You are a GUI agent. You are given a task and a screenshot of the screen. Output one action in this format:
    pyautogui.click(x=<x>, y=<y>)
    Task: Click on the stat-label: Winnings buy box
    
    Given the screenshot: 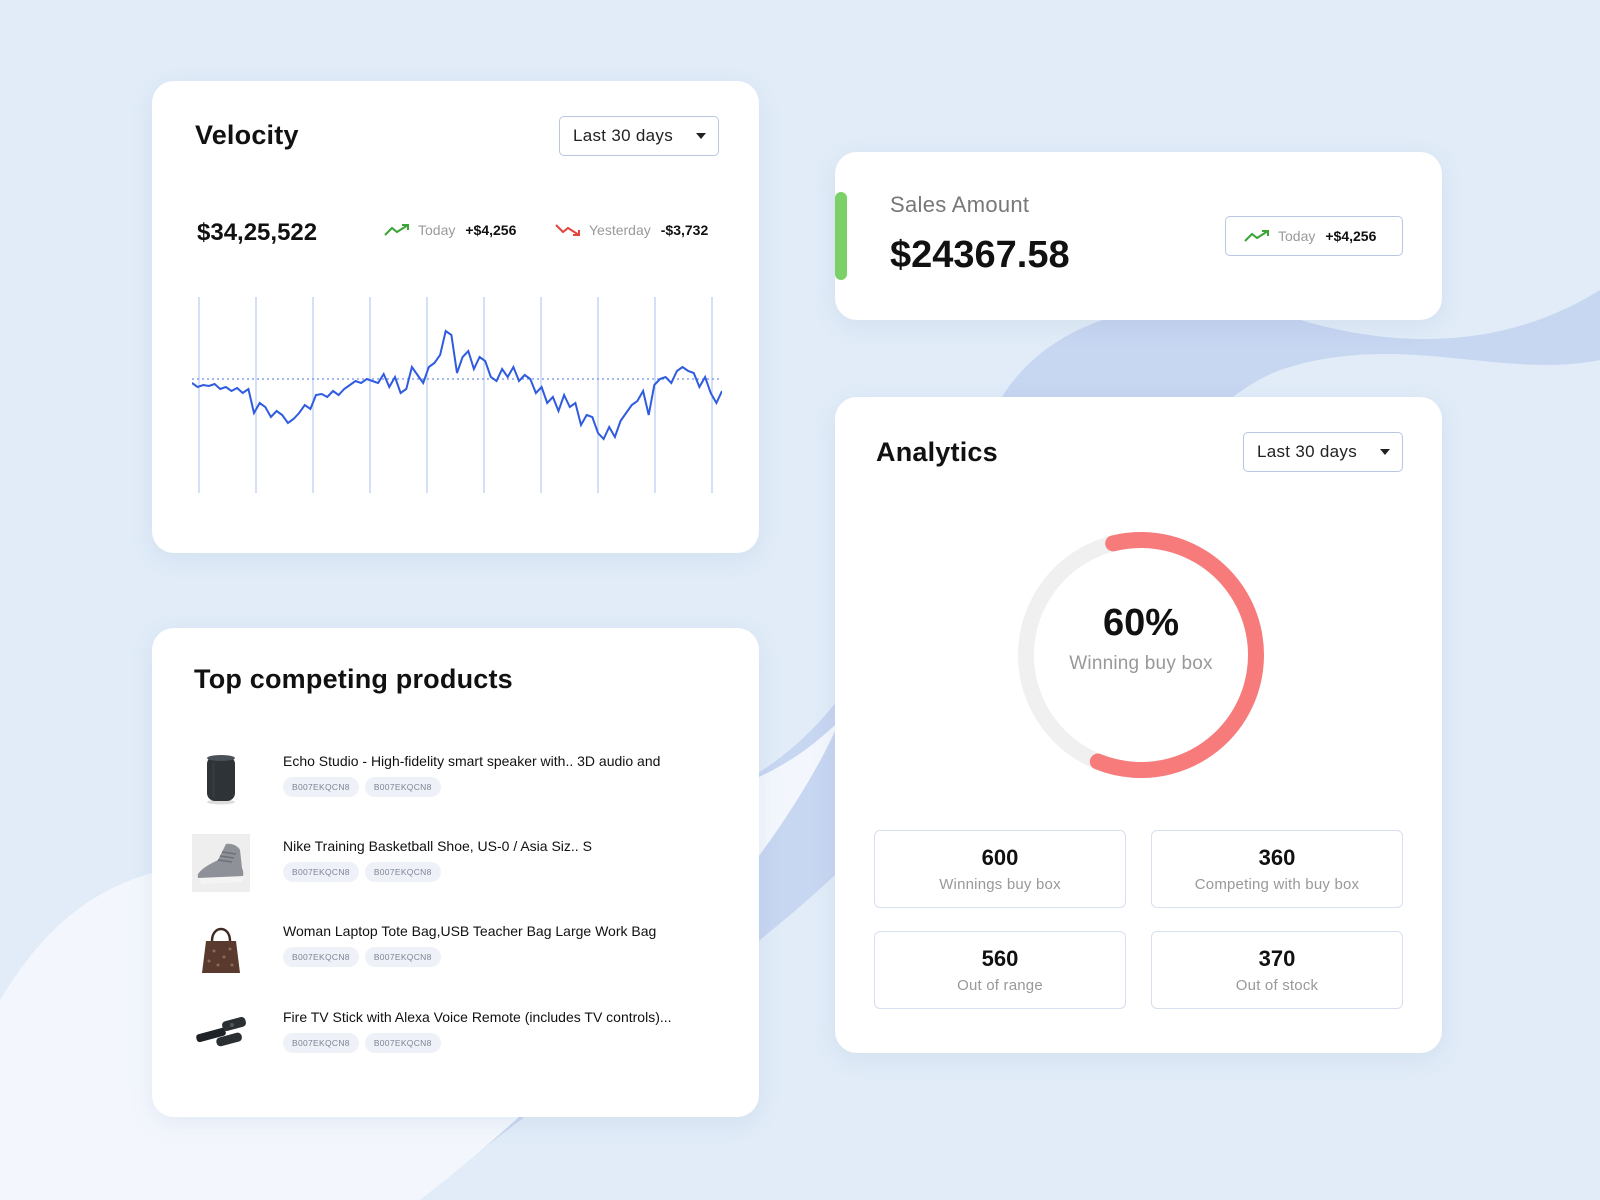 What is the action you would take?
    pyautogui.click(x=1000, y=884)
    